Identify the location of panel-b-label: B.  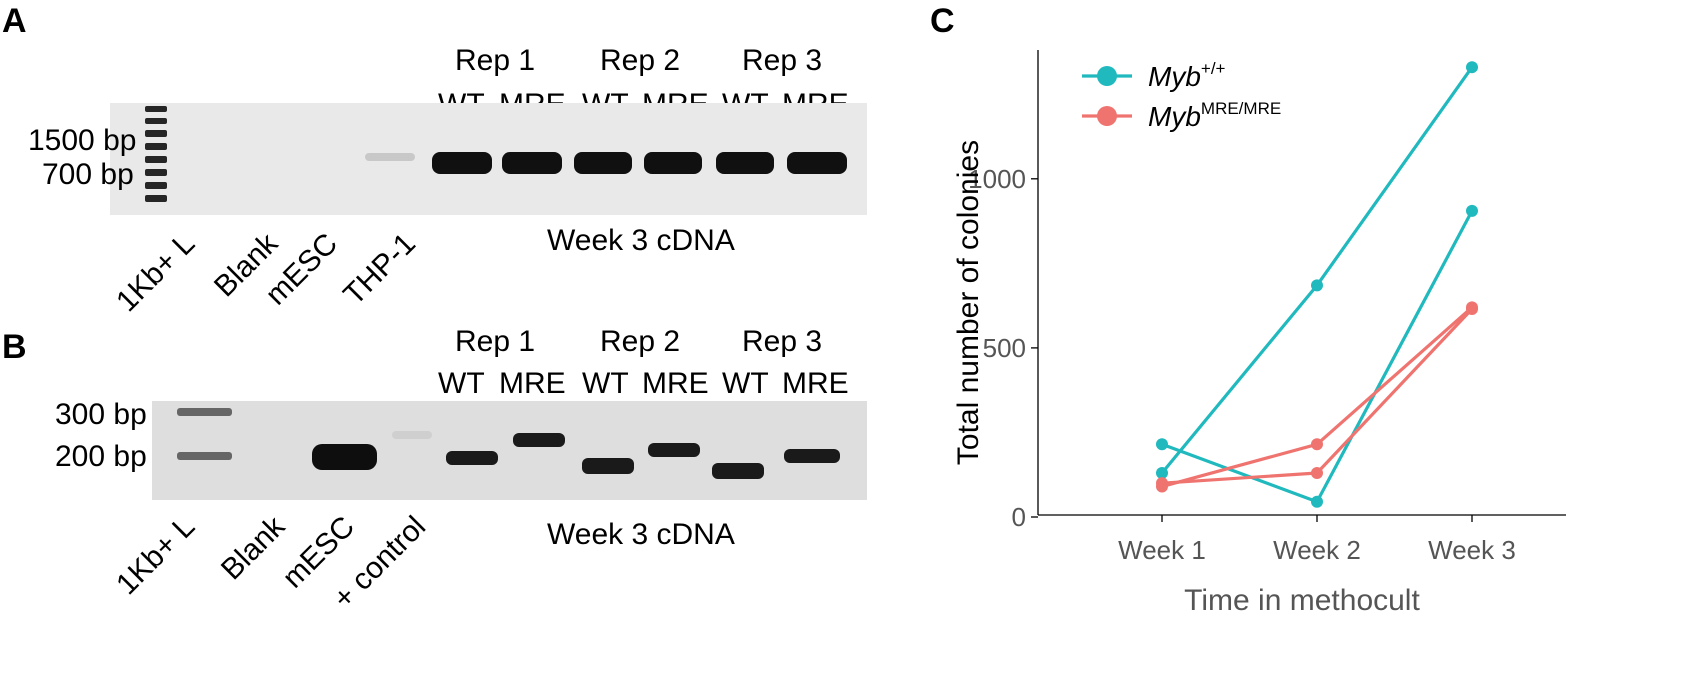
(14, 347).